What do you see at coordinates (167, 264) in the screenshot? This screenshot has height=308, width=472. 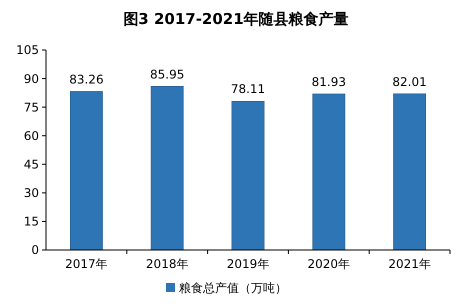 I see `x-tick-label: 2018年` at bounding box center [167, 264].